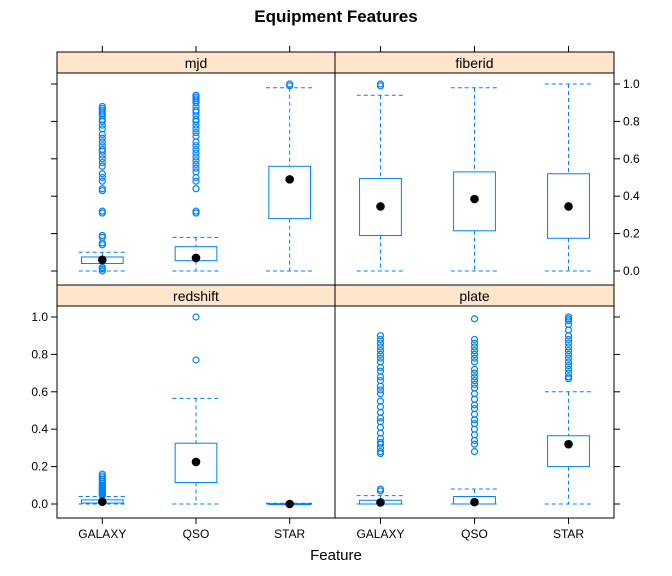 The height and width of the screenshot is (576, 672). Describe the element at coordinates (336, 555) in the screenshot. I see `x-axis-label: Feature` at that location.